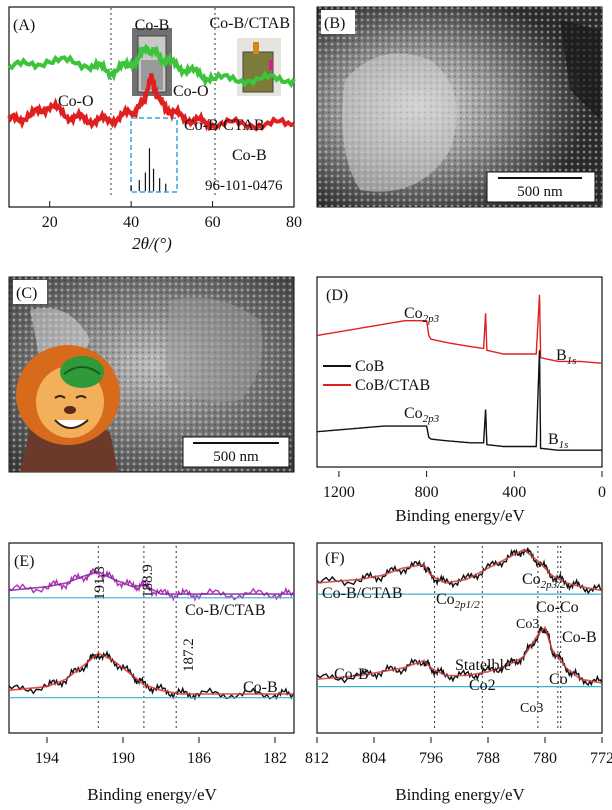 This screenshot has width=612, height=810. What do you see at coordinates (131, 222) in the screenshot?
I see `tick-label-a-1: 40` at bounding box center [131, 222].